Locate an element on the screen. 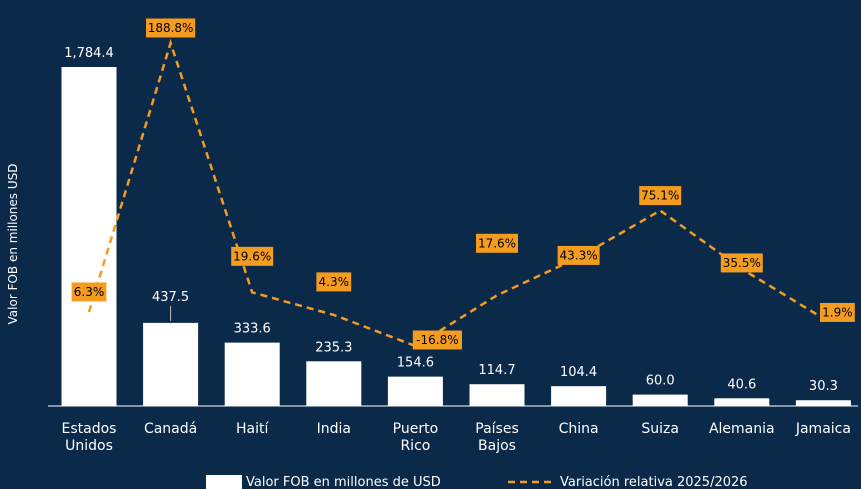 The height and width of the screenshot is (489, 861). percent-label: 75.1% is located at coordinates (660, 196).